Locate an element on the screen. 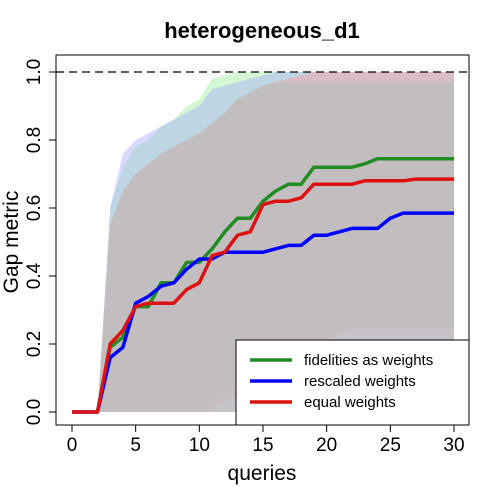 Image resolution: width=500 pixels, height=500 pixels. y-tick-label: 0.8 is located at coordinates (34, 140).